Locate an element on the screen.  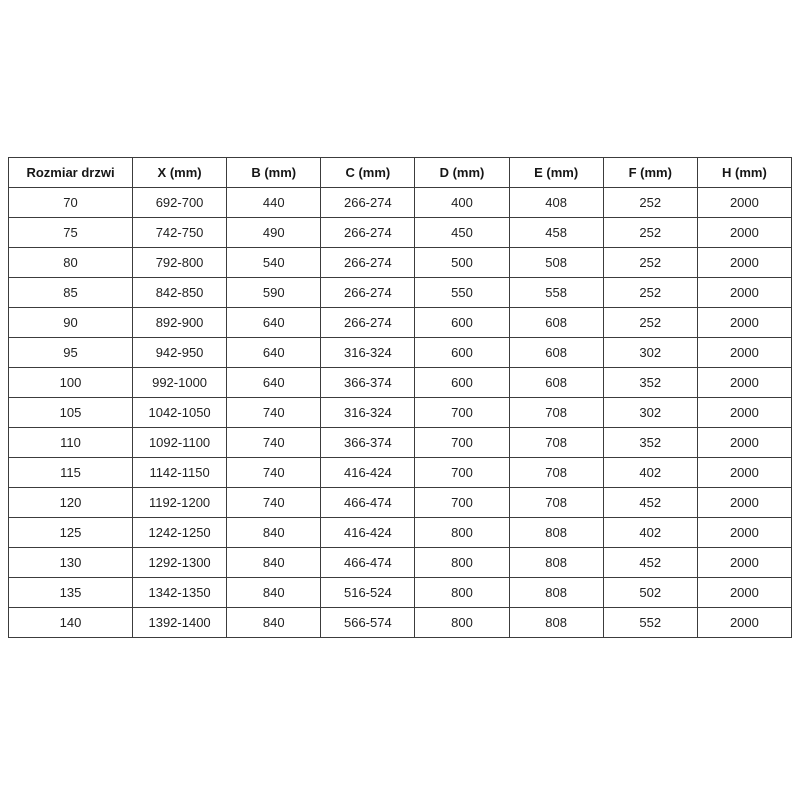
table-cell: 1042-1050 is located at coordinates (179, 412).